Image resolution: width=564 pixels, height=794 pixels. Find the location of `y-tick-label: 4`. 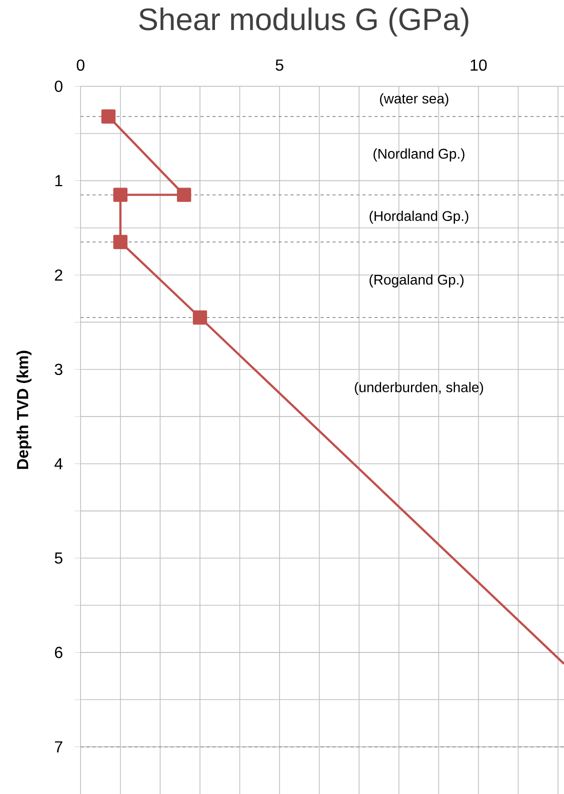

y-tick-label: 4 is located at coordinates (58, 464).